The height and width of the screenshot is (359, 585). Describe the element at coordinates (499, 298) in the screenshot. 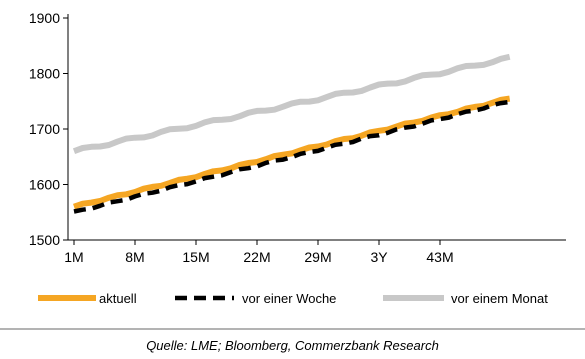

I see `legend-label: vor einem Monat` at that location.